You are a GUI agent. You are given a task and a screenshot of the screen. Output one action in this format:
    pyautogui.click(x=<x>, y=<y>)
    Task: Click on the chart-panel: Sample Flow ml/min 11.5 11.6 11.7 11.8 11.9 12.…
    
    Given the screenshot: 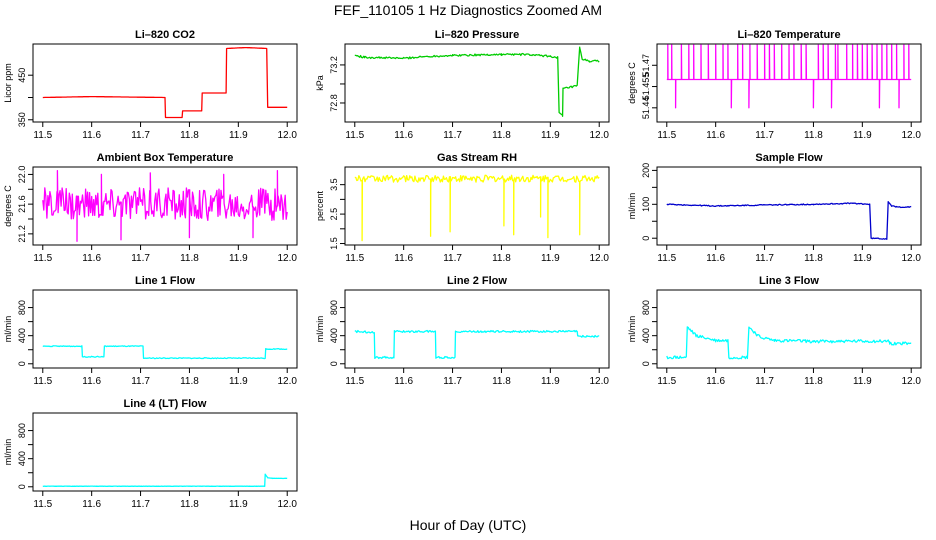 What is the action you would take?
    pyautogui.click(x=774, y=208)
    